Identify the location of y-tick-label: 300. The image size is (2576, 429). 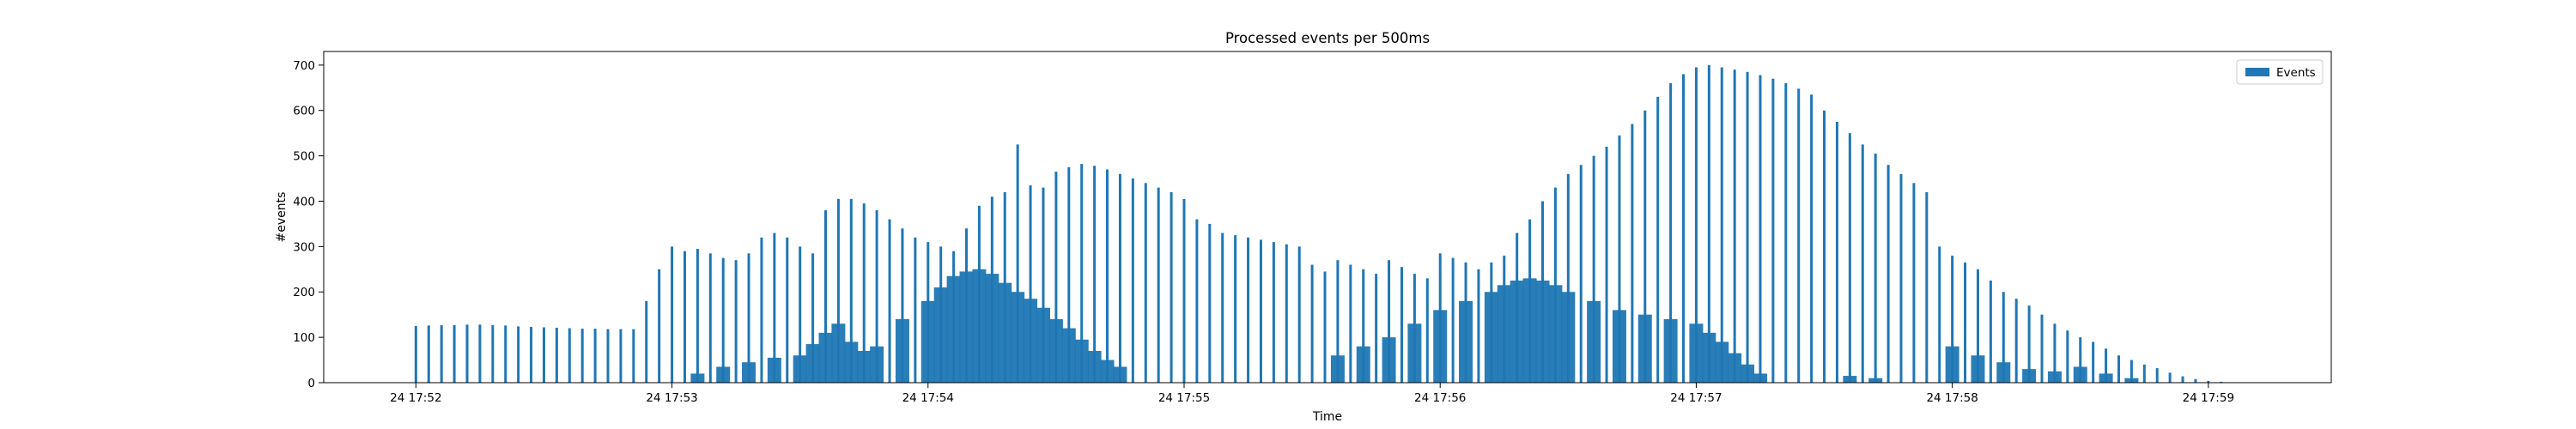
(304, 247).